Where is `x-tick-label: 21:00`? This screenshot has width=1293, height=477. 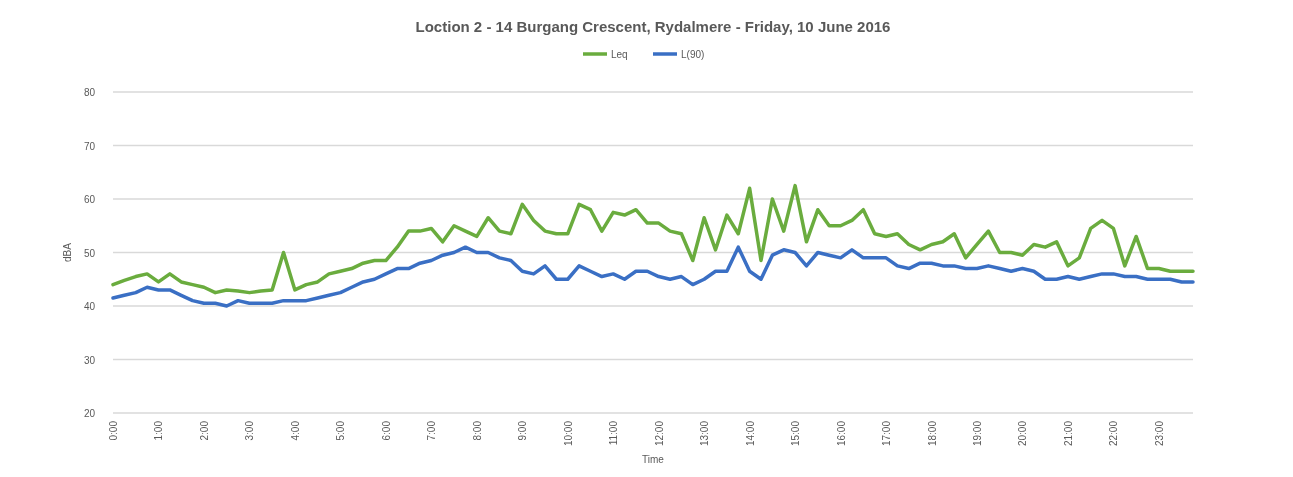 x-tick-label: 21:00 is located at coordinates (1068, 433).